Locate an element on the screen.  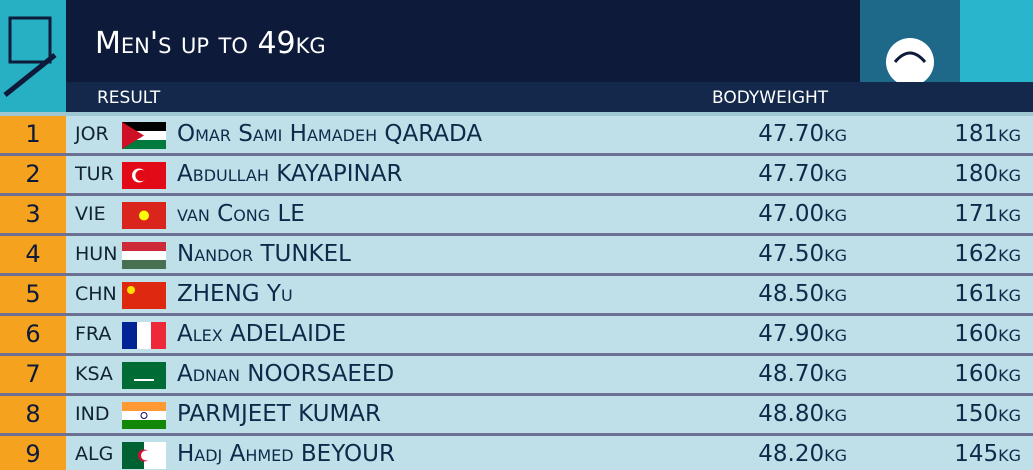
rank: 6 is located at coordinates (33, 334).